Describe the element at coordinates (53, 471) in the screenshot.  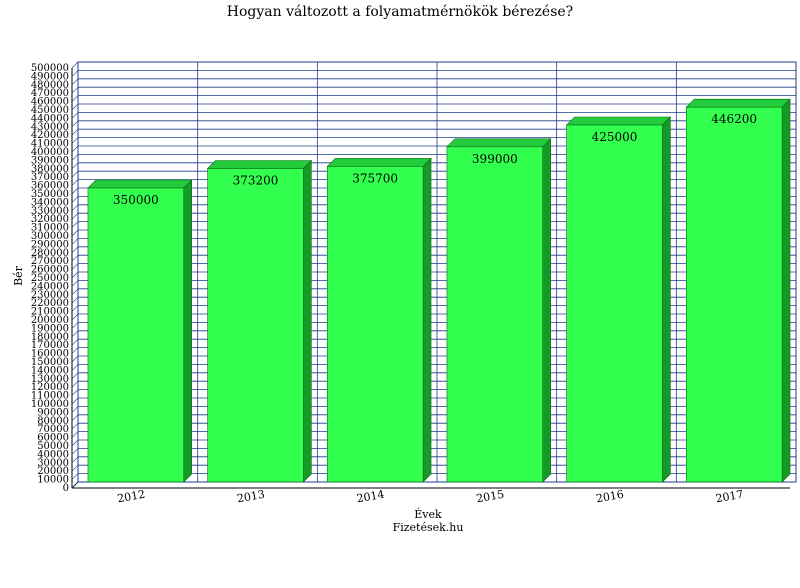
I see `y-tick-label: 20000` at that location.